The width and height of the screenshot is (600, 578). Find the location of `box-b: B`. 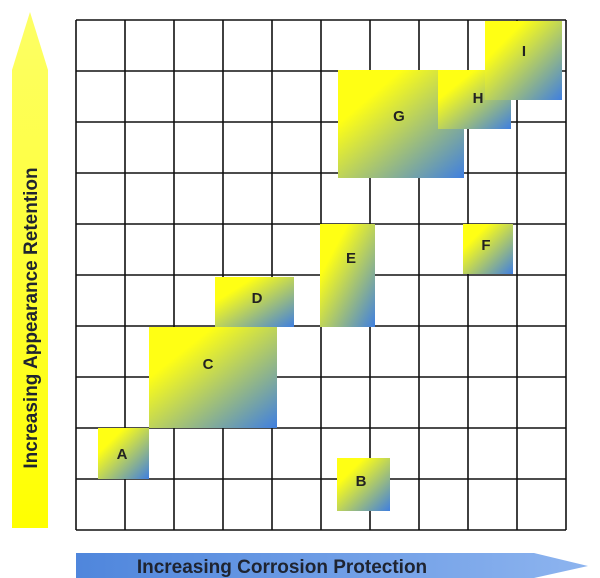

box-b: B is located at coordinates (363, 484).